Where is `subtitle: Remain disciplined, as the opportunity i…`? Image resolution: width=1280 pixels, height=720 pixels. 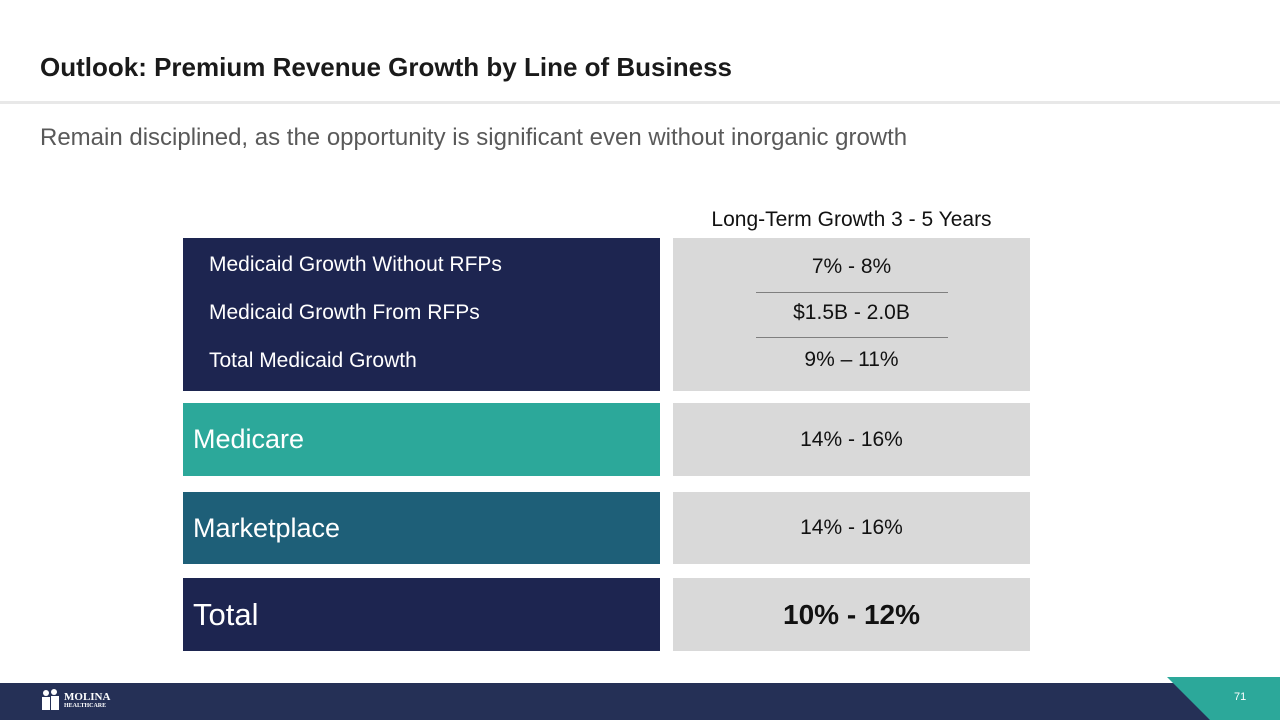 subtitle: Remain disciplined, as the opportunity i… is located at coordinates (474, 137).